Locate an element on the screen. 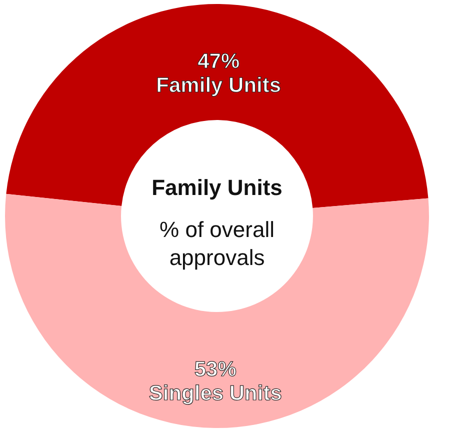  text: Family Units is located at coordinates (217, 187).